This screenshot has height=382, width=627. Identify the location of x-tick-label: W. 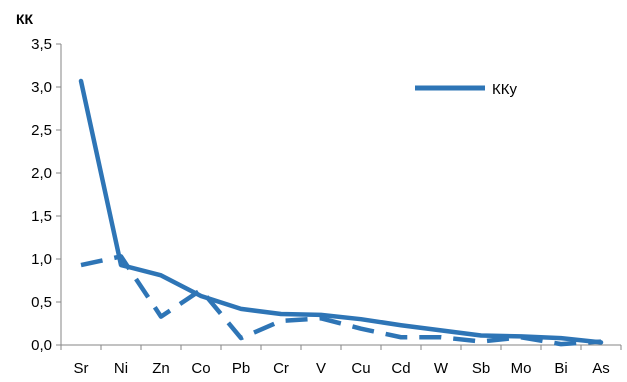
(441, 368).